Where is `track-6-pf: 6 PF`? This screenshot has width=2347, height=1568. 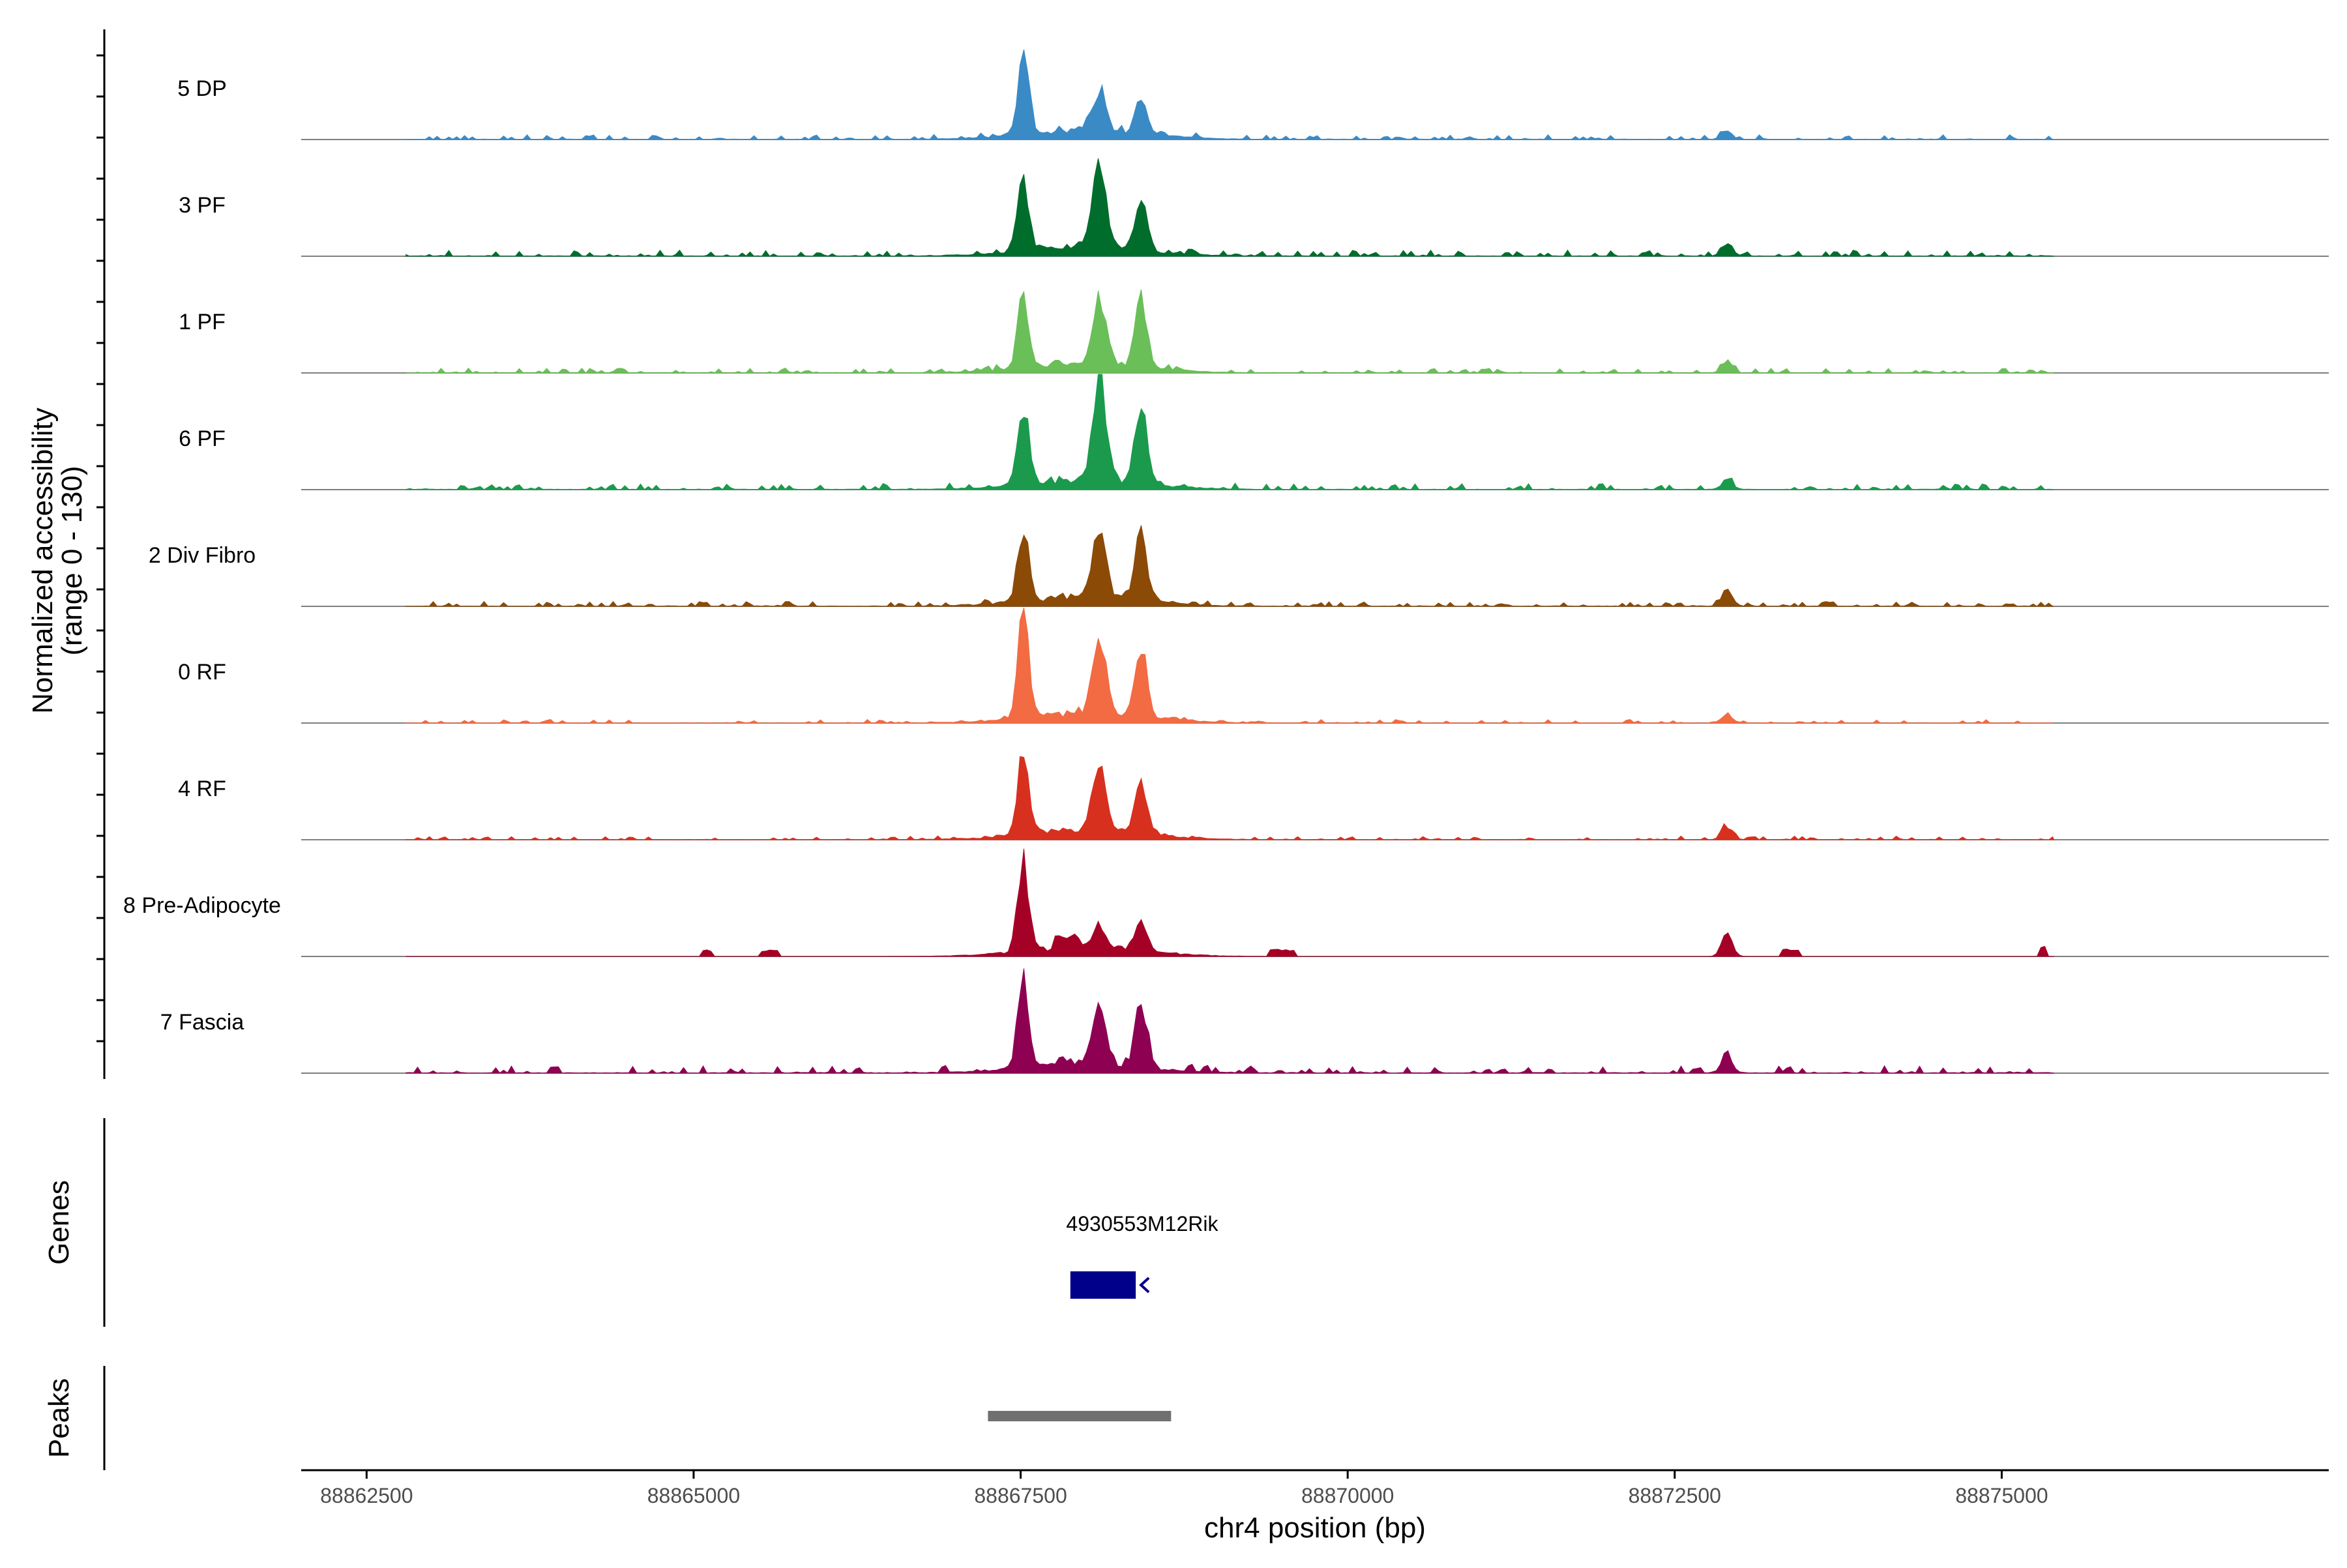 track-6-pf: 6 PF is located at coordinates (1254, 432).